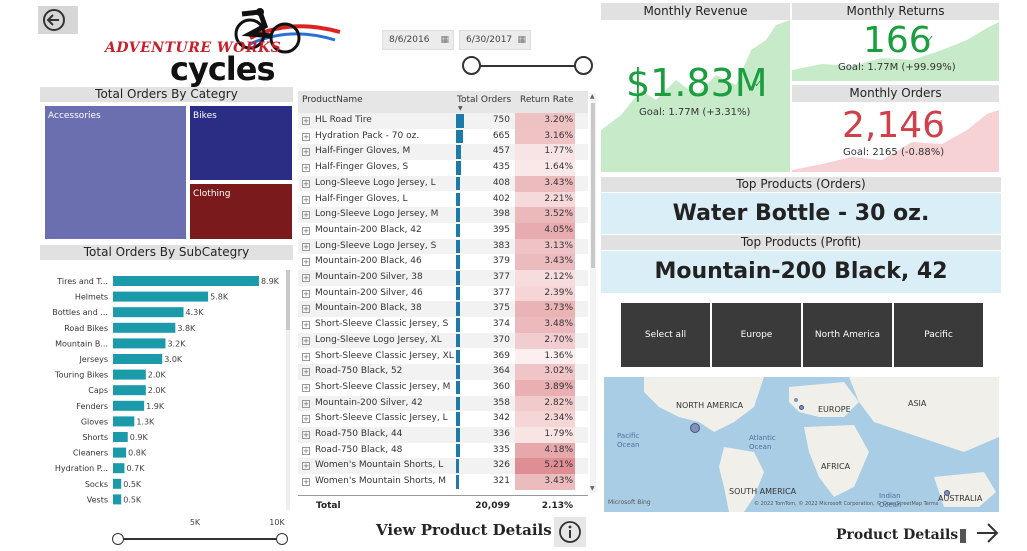 The width and height of the screenshot is (1027, 551). I want to click on end-date-input: 6/30/2017 ▦, so click(495, 40).